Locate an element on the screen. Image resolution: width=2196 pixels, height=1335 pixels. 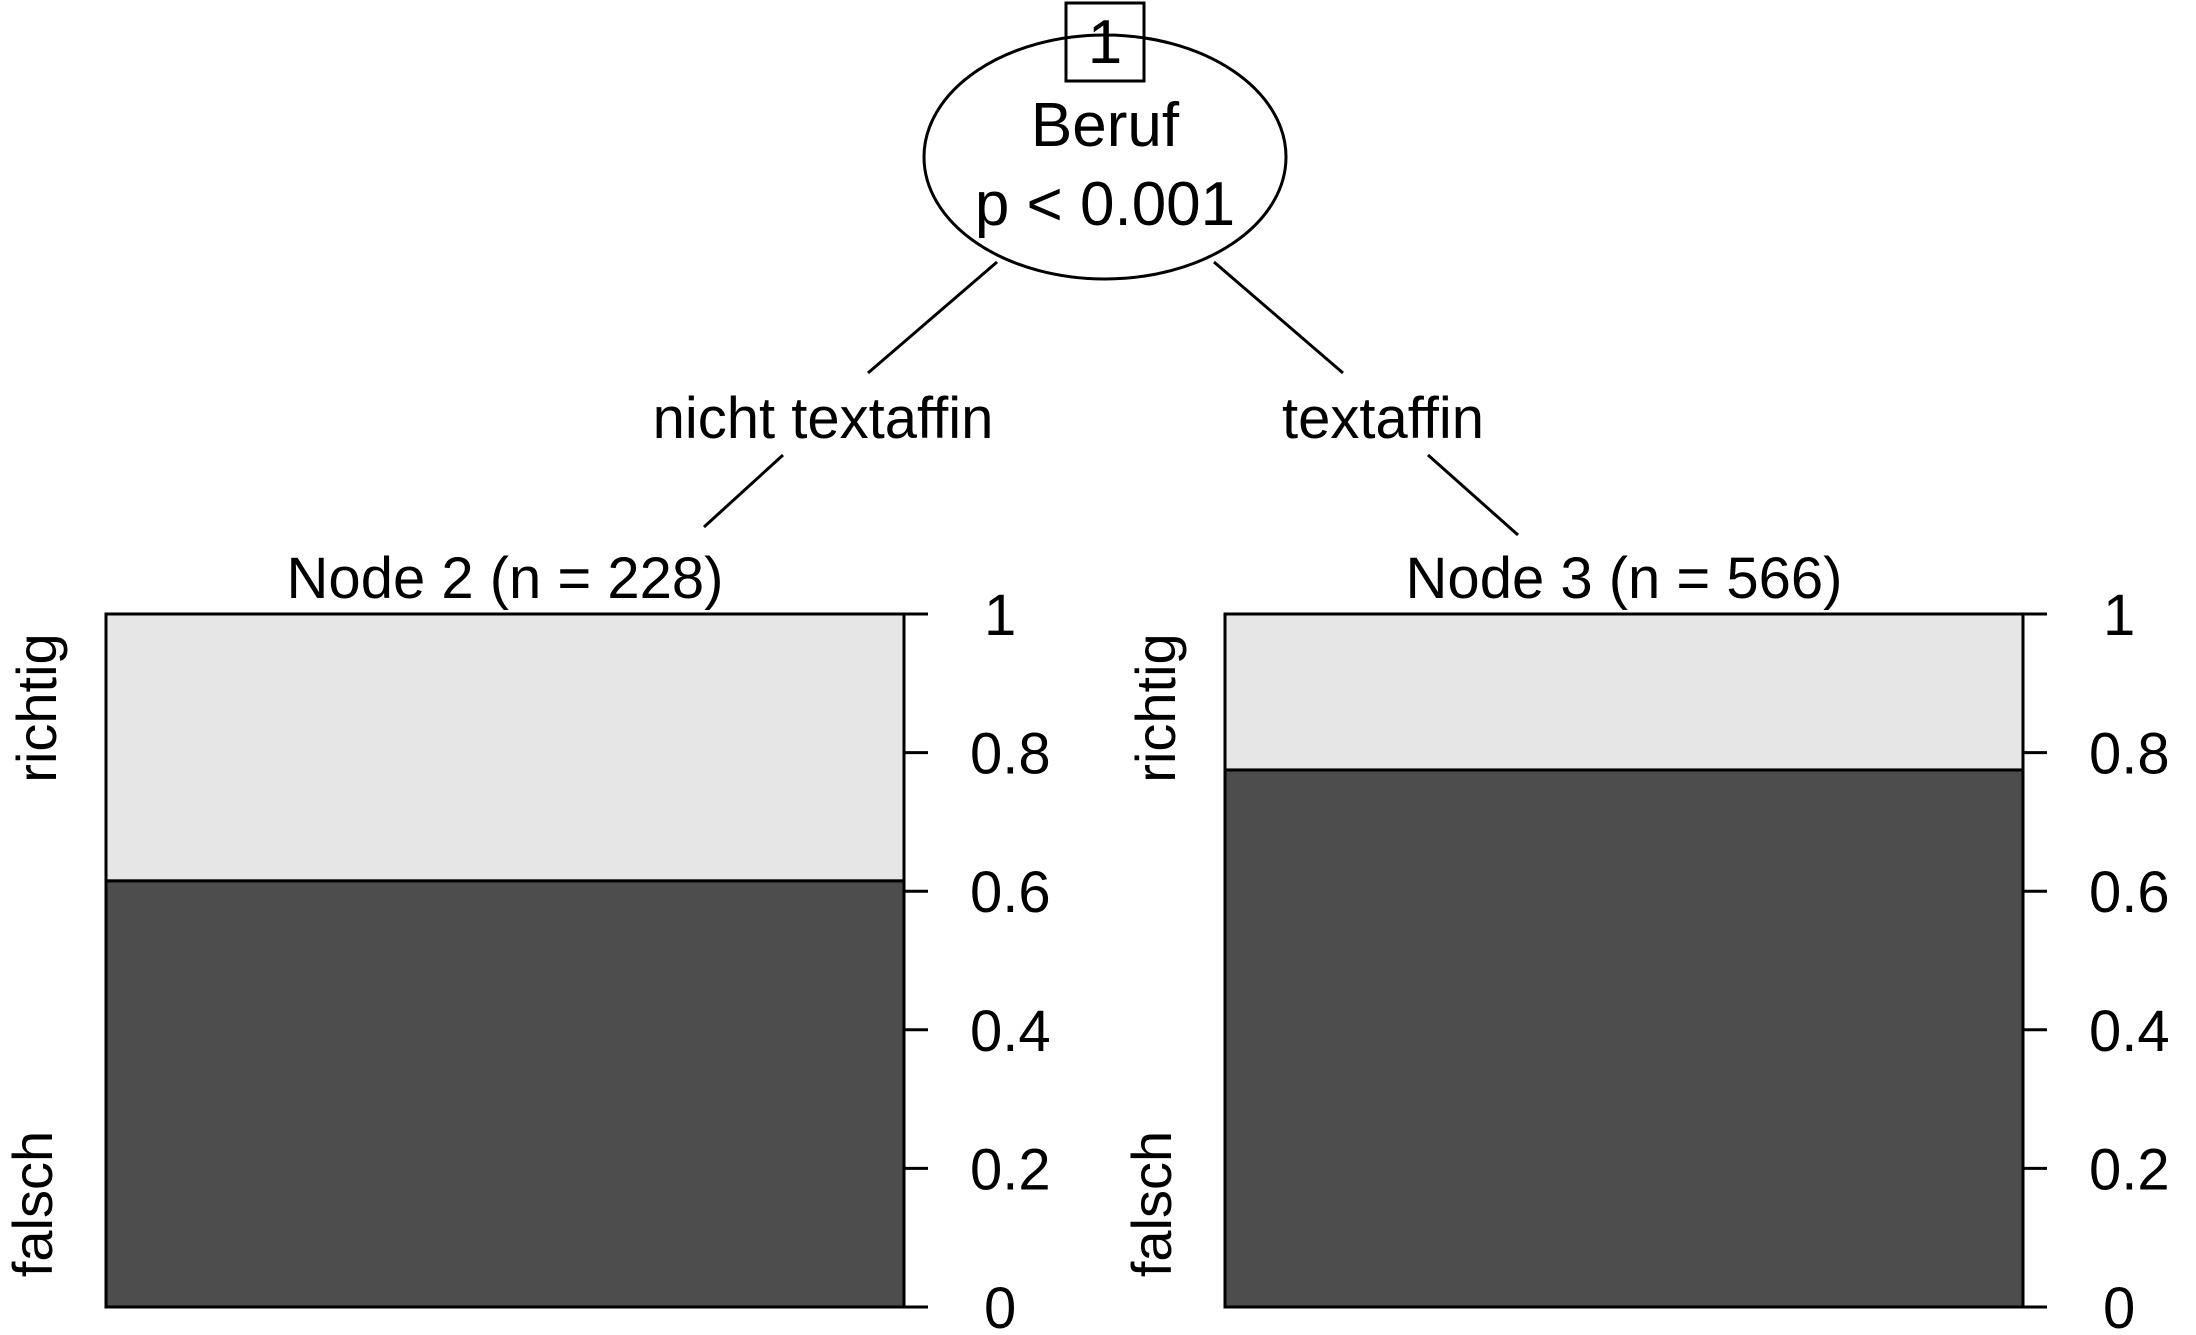
node-title: Node 2 (n = 228) is located at coordinates (505, 578).